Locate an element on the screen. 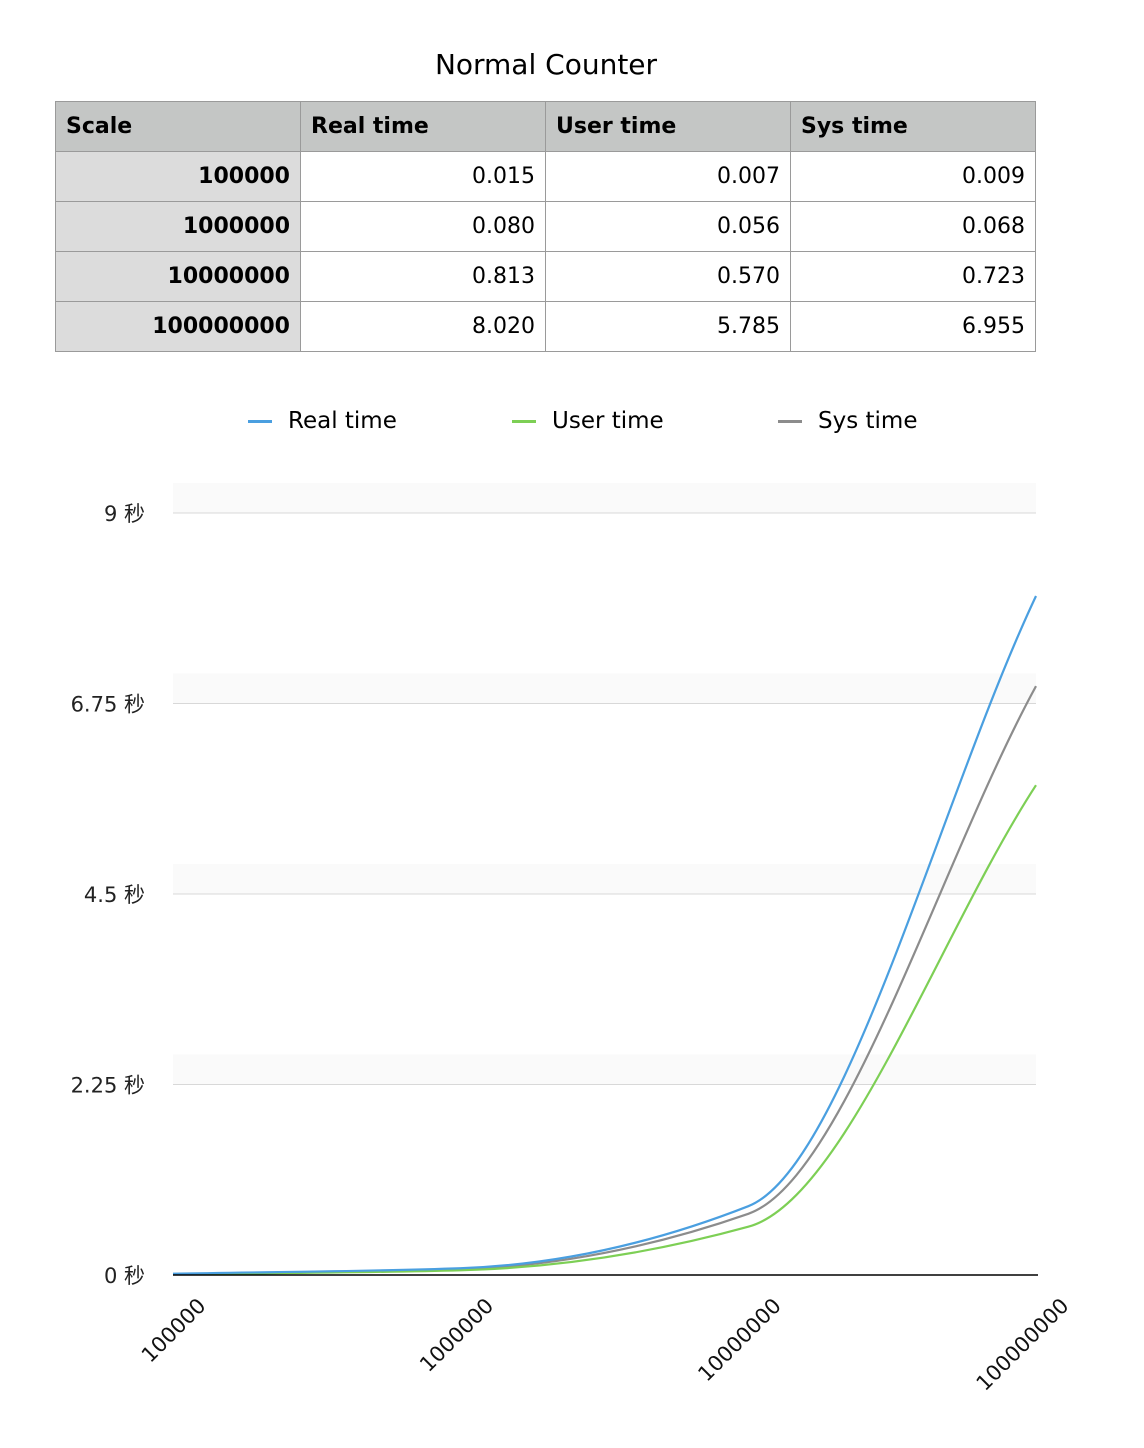 This screenshot has height=1448, width=1144. legend-item-sys-time: Sys time is located at coordinates (847, 421).